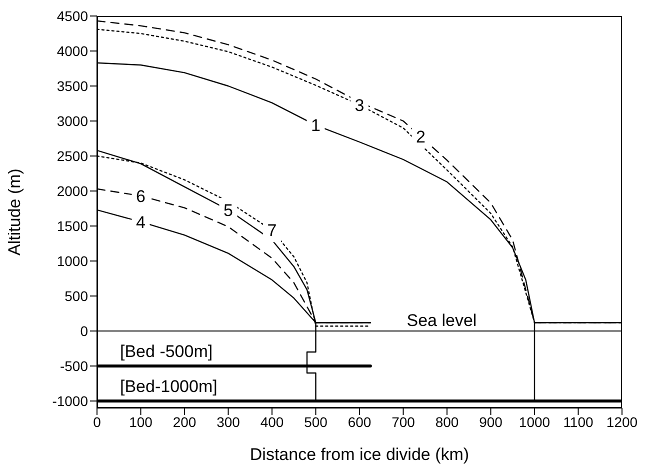 Image resolution: width=651 pixels, height=475 pixels. Describe the element at coordinates (72, 226) in the screenshot. I see `y-tick-label: 1500` at that location.